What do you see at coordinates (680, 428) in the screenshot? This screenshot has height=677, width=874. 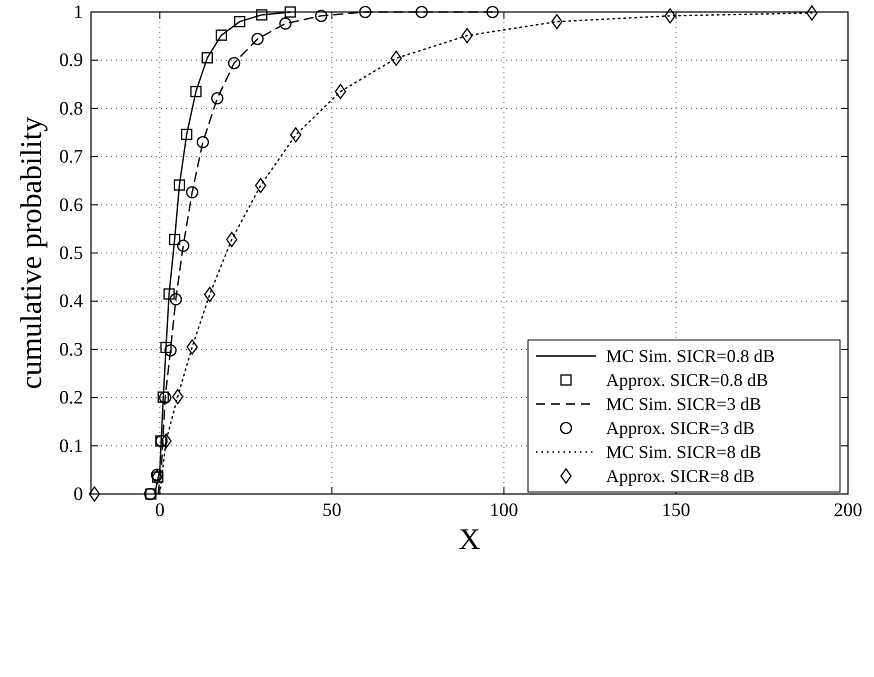 I see `legend-label: Approx. SICR=3 dB` at bounding box center [680, 428].